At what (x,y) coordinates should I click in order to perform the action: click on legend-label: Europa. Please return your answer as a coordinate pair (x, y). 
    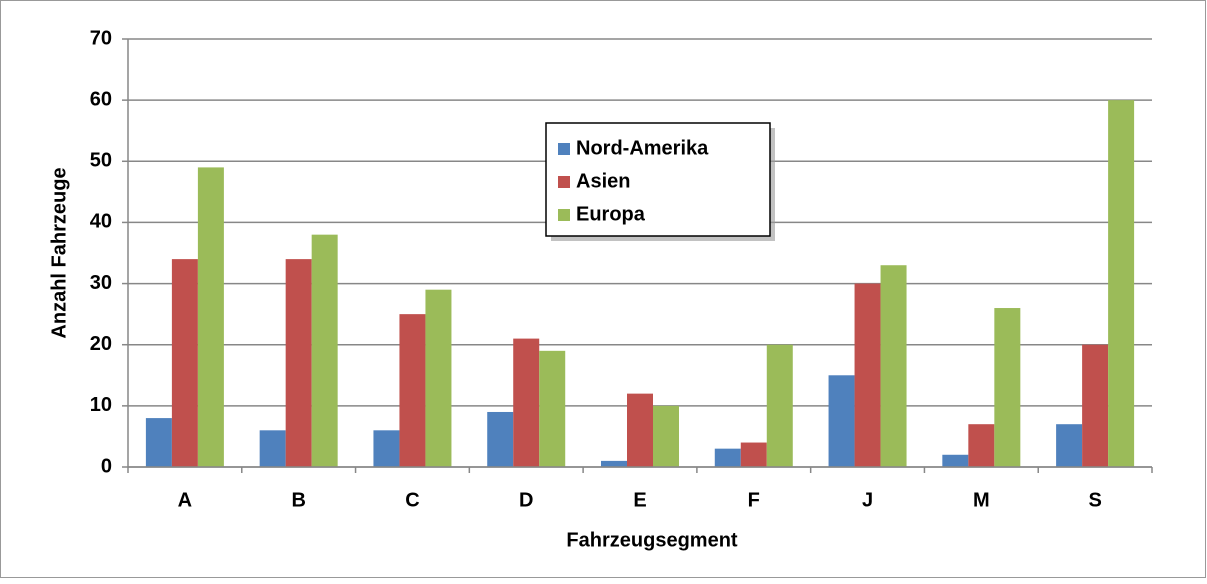
    Looking at the image, I should click on (611, 214).